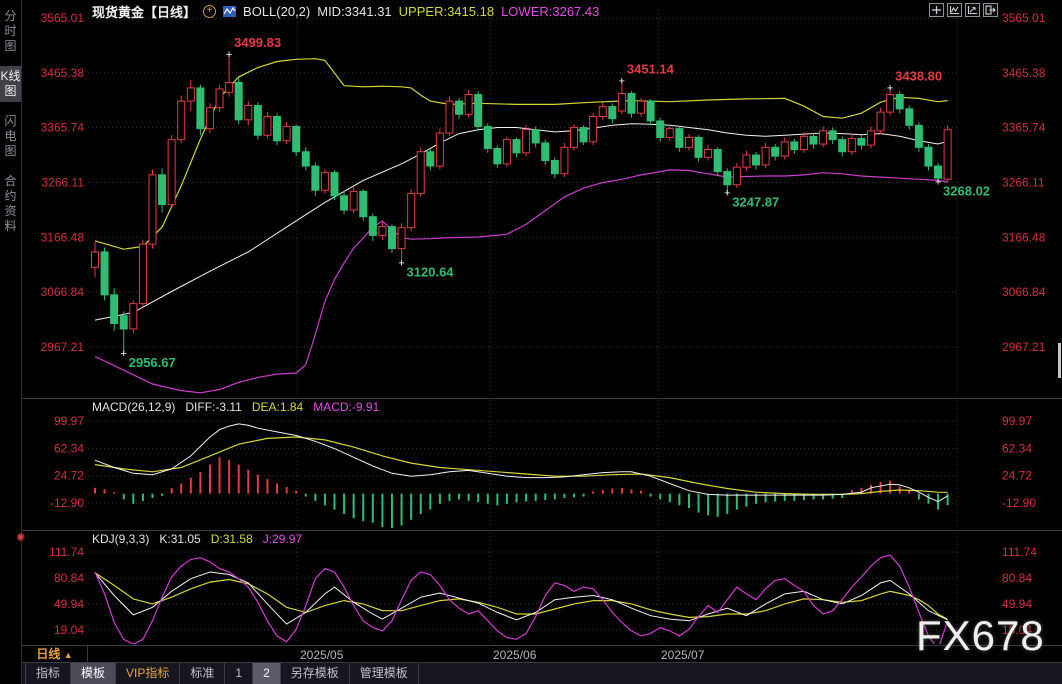 The width and height of the screenshot is (1062, 684). What do you see at coordinates (963, 10) in the screenshot?
I see `chart-toolbar` at bounding box center [963, 10].